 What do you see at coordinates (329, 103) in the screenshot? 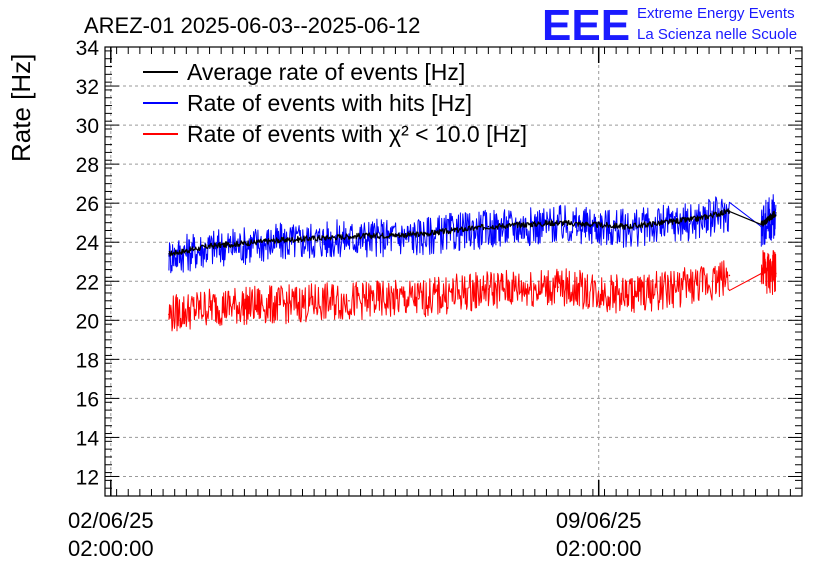
I see `legend-entry-hits: Rate of events with hits [Hz]` at bounding box center [329, 103].